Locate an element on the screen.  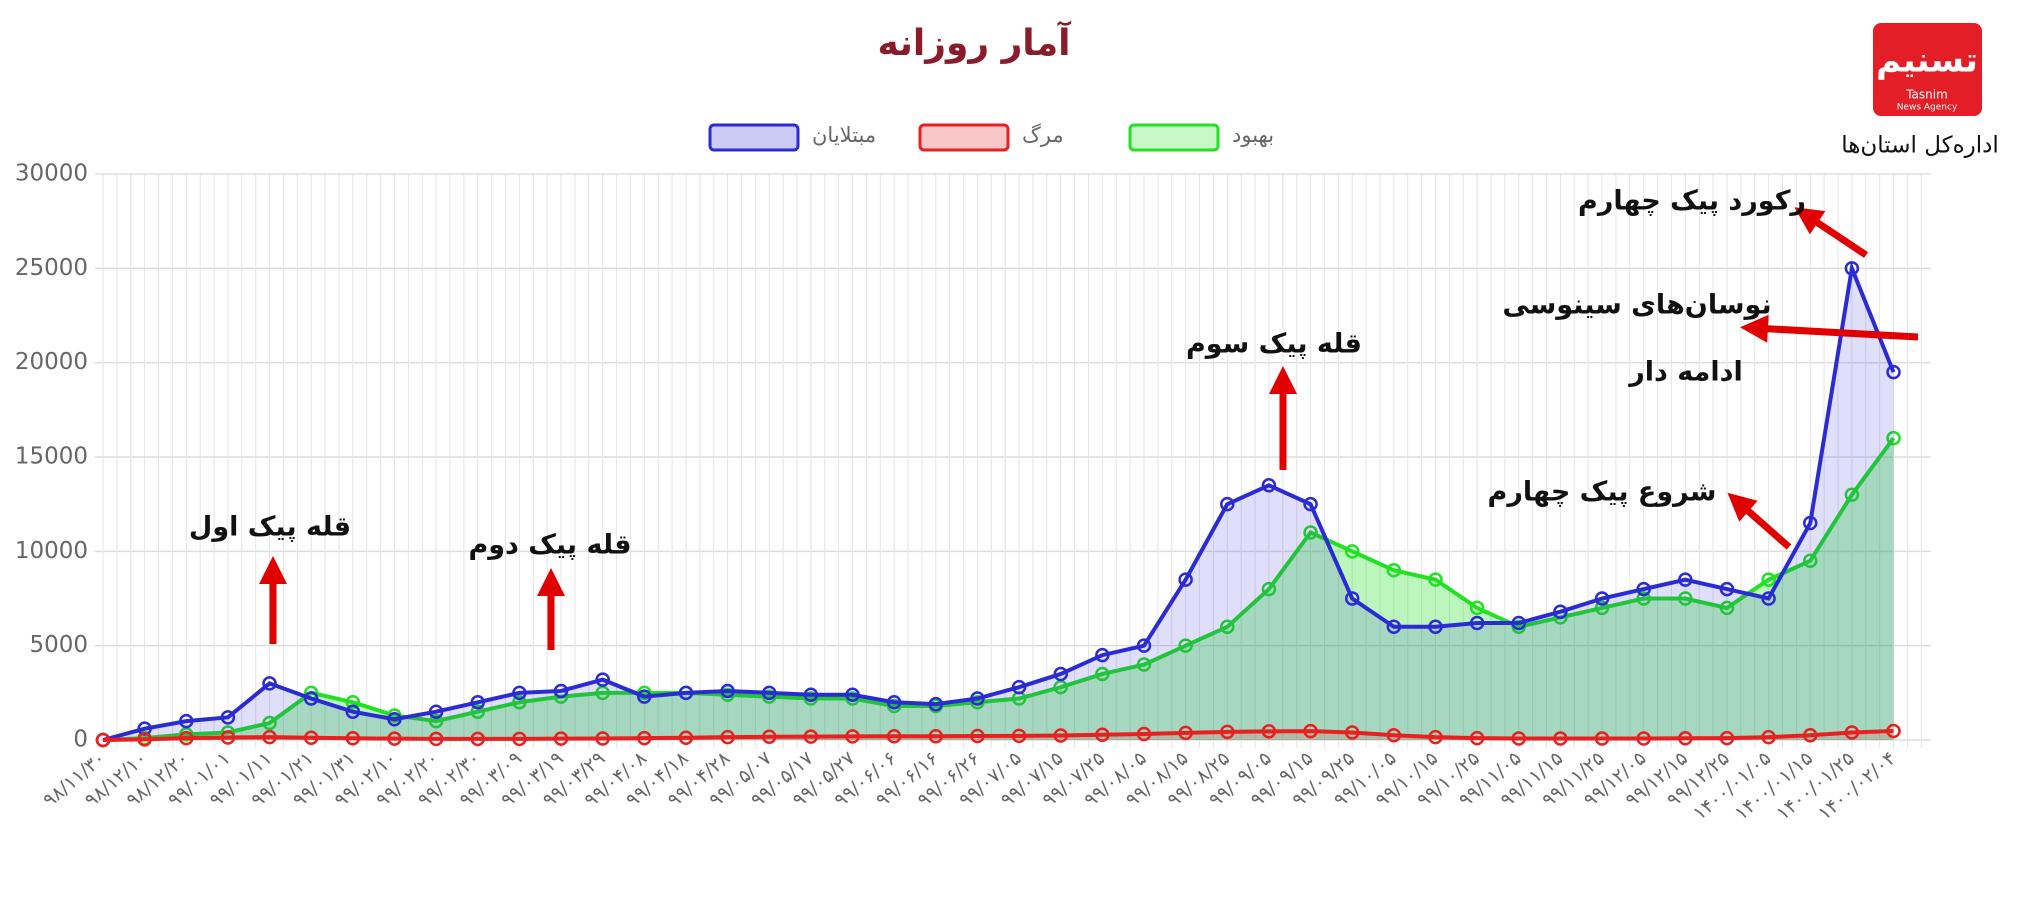
logo-brand: تسنیم is located at coordinates (1927, 61).